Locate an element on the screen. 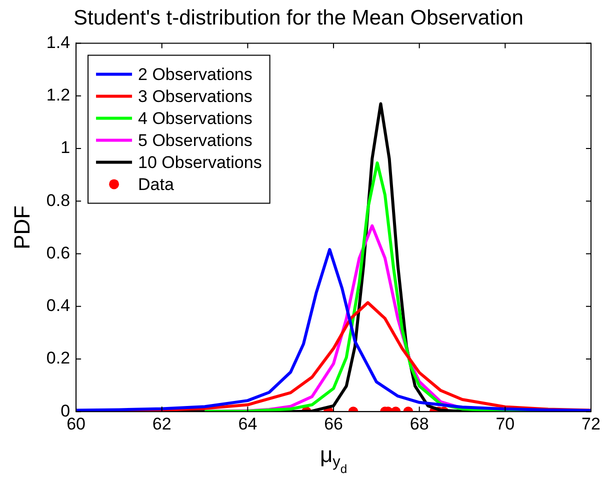  x-tick-label: 62 is located at coordinates (162, 424).